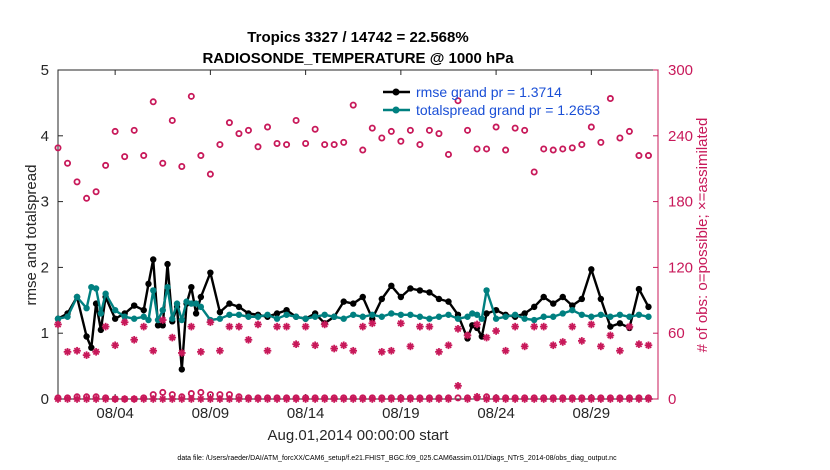  What do you see at coordinates (508, 110) in the screenshot?
I see `legend-spread-label: totalspread grand pr = 1.2653` at bounding box center [508, 110].